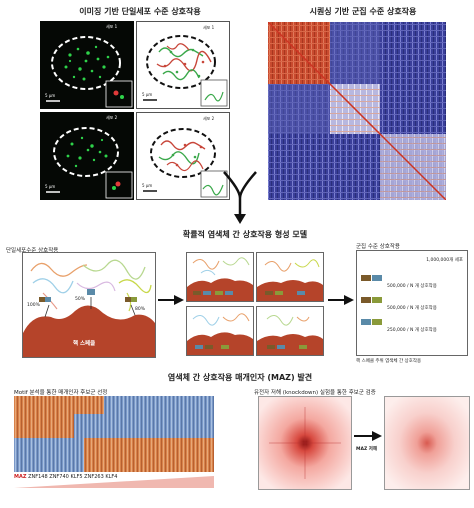 The image size is (474, 508). What do you see at coordinates (59, 477) in the screenshot?
I see `gene-znf740: ZNF740` at bounding box center [59, 477].